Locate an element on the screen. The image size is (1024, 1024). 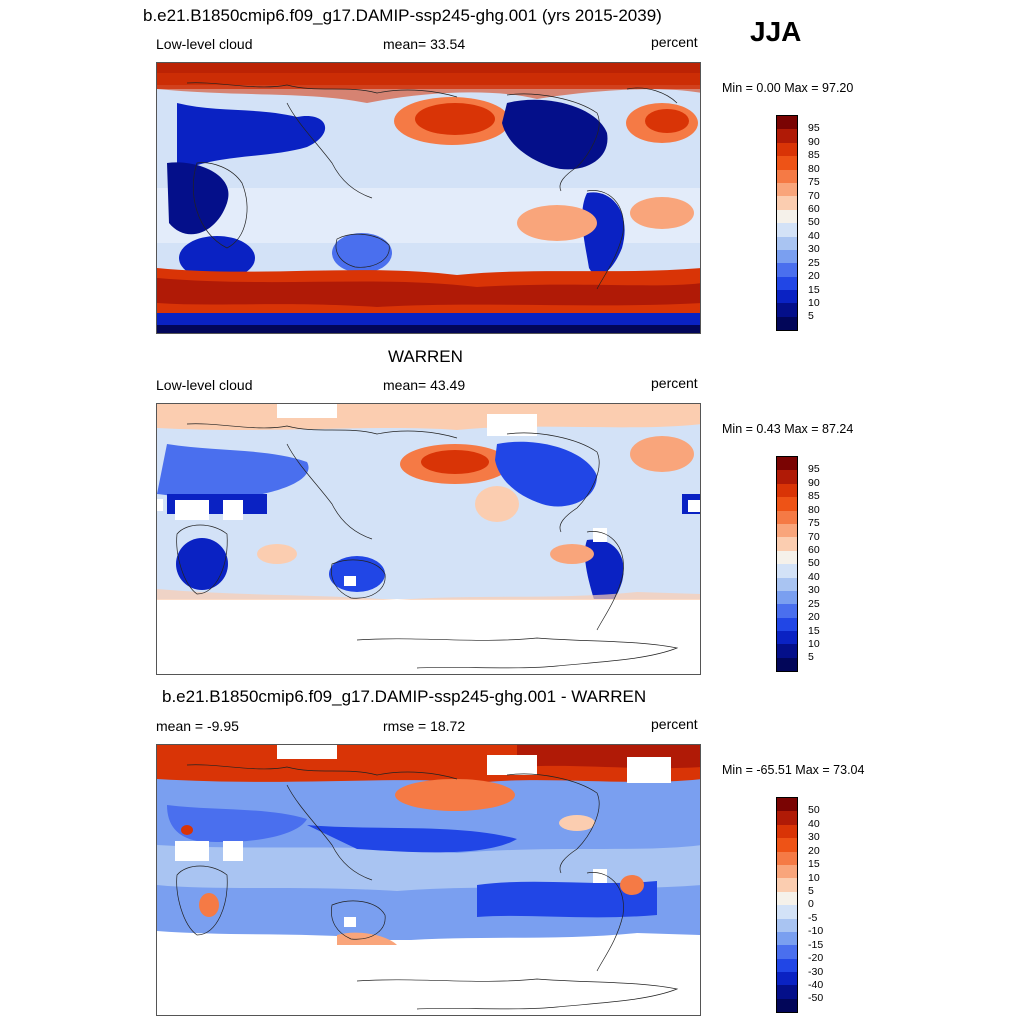
panel2-cb-label: 15 is located at coordinates (814, 631).